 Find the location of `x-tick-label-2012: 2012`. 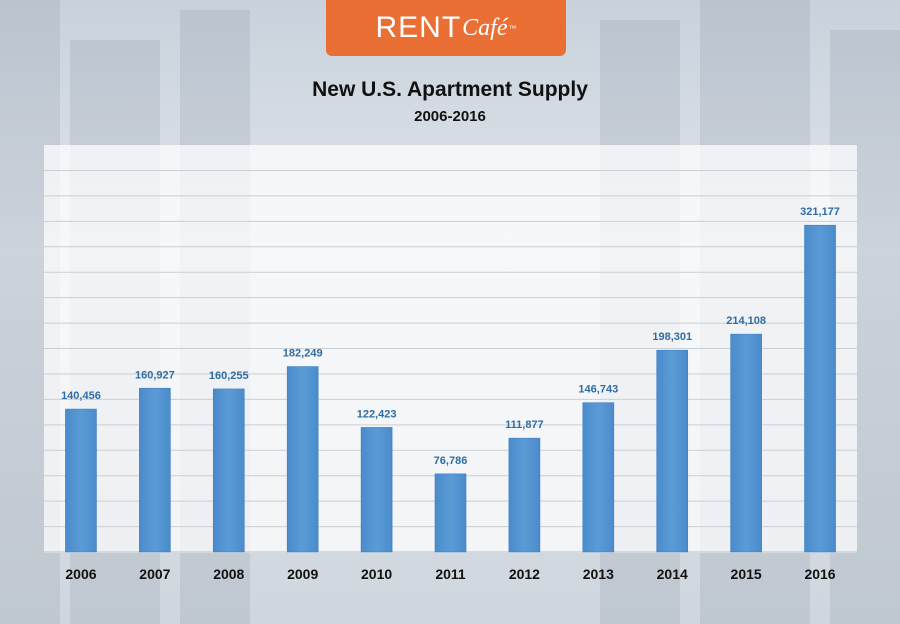

x-tick-label-2012: 2012 is located at coordinates (524, 574).